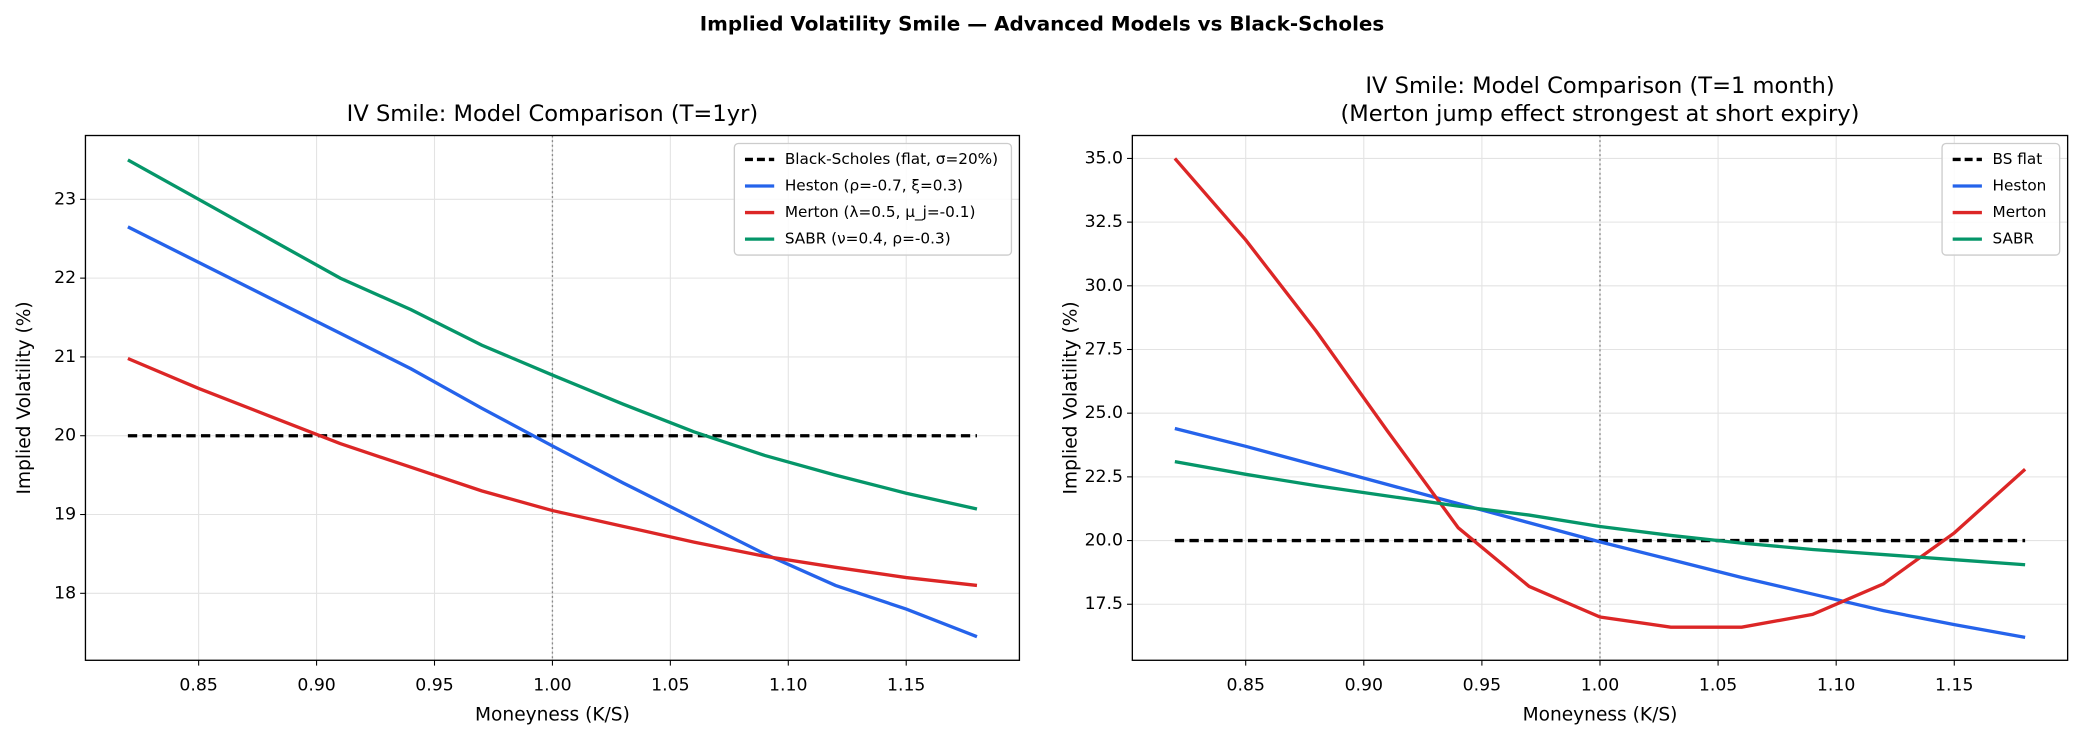  Describe the element at coordinates (1104, 413) in the screenshot. I see `y-tick-label: 25.0` at that location.